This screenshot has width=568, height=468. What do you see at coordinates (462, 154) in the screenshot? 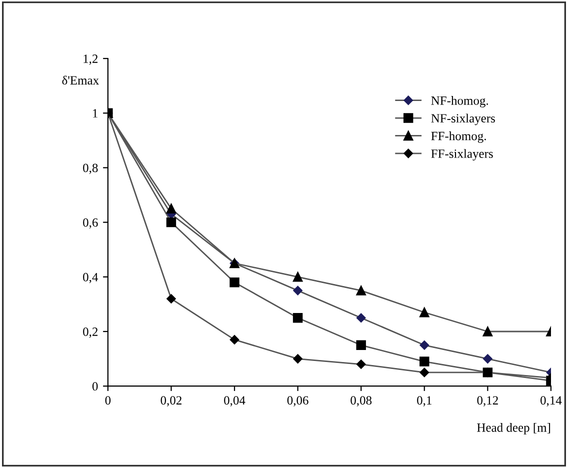
I see `legend-label: FF-sixlayers` at bounding box center [462, 154].